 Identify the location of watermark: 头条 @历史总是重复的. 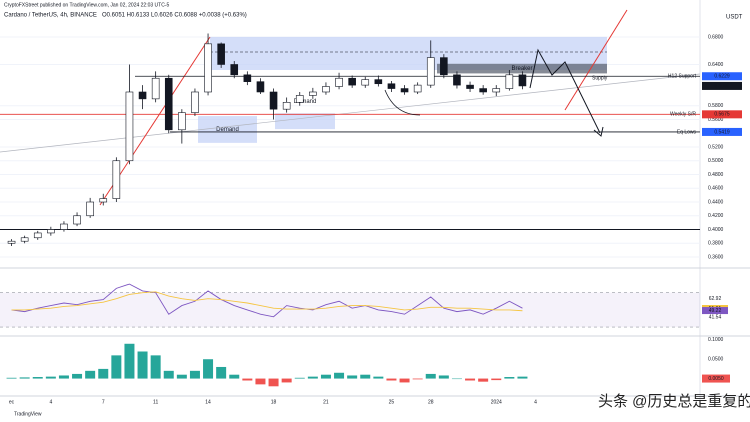
(674, 401).